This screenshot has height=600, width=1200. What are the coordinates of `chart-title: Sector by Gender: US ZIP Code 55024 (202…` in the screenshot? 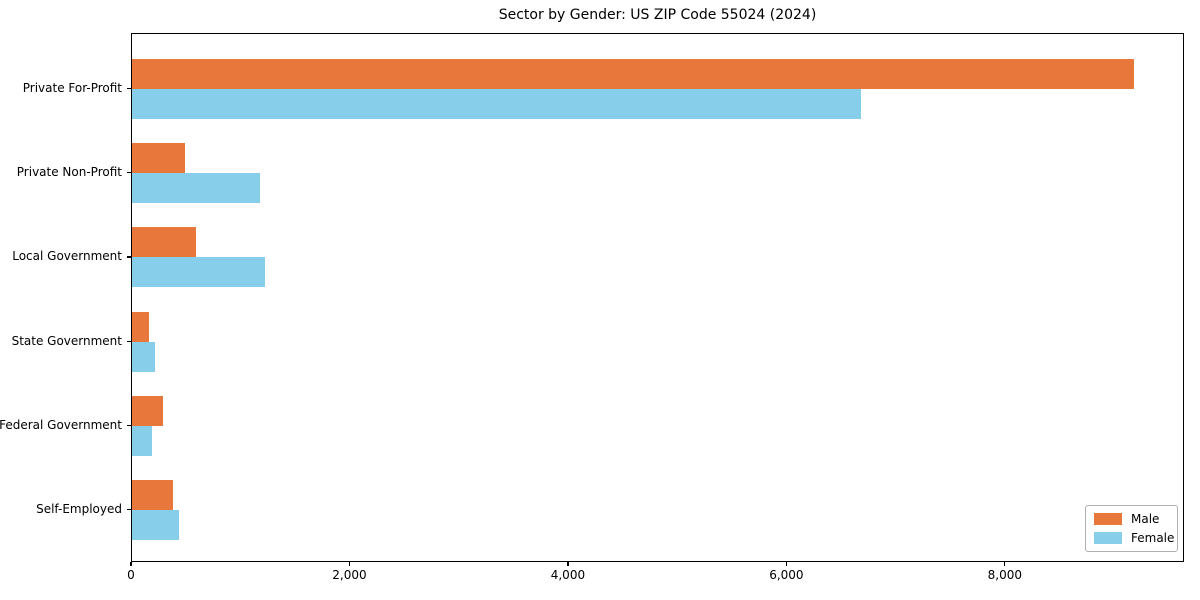 It's located at (657, 15).